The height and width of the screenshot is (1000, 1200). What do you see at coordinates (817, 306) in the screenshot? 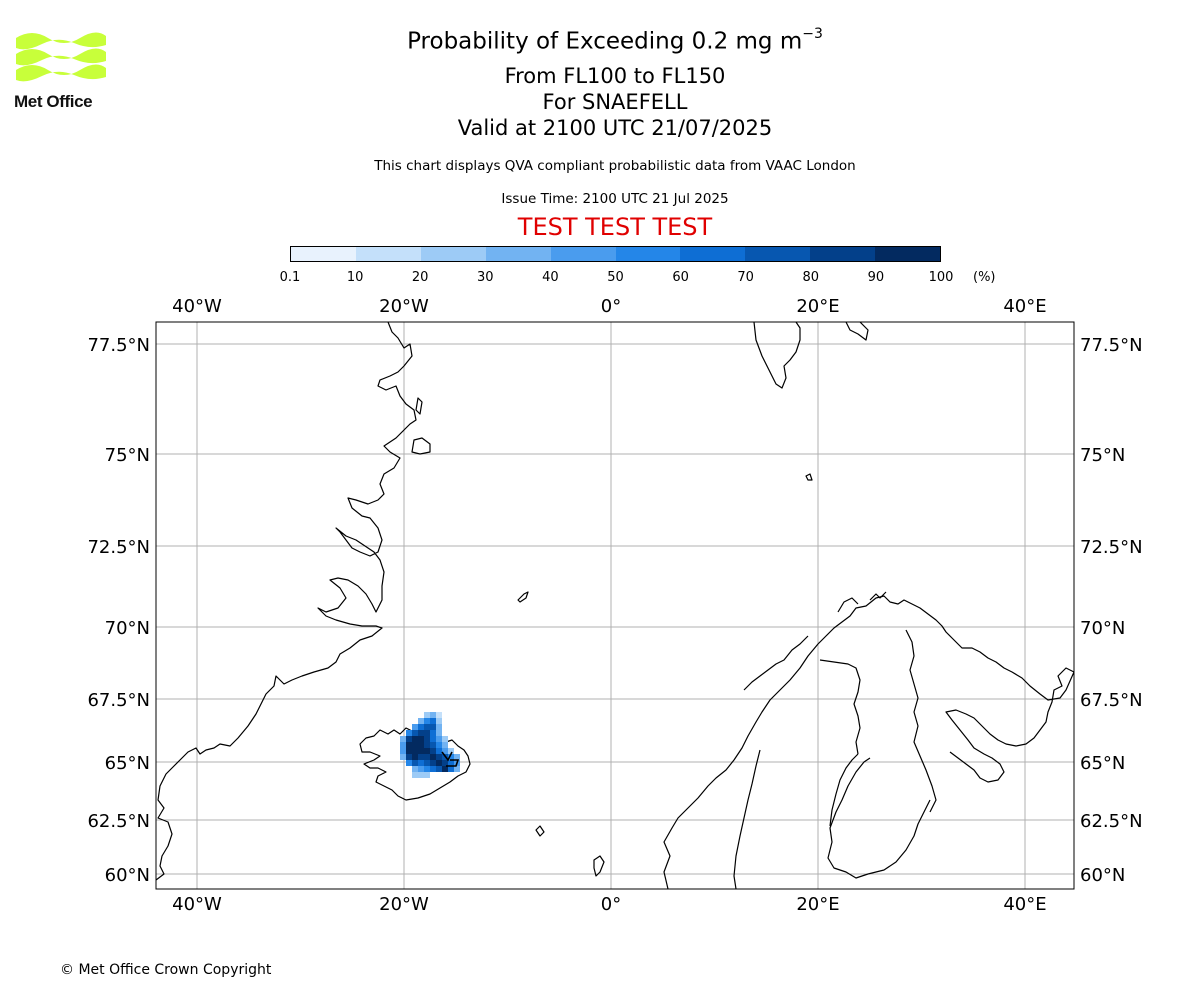
I see `lon-tick-label-top: 20°E` at bounding box center [817, 306].